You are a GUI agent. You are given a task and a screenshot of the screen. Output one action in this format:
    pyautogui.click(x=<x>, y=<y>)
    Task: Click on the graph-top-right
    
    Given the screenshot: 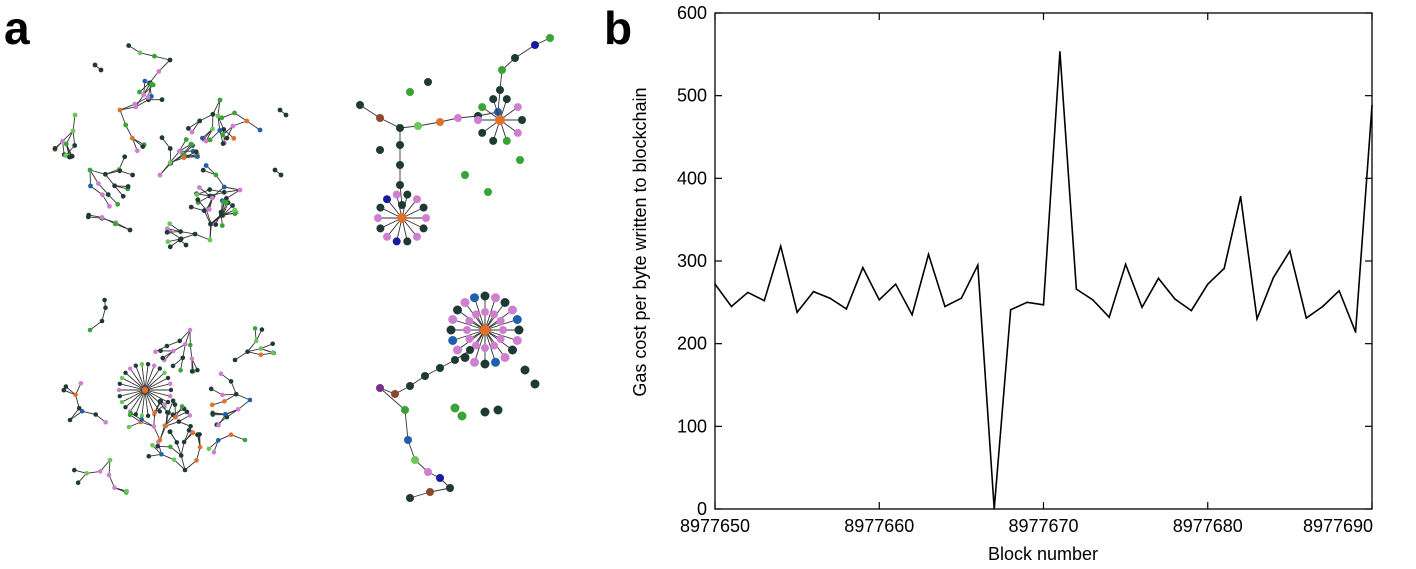 What is the action you would take?
    pyautogui.click(x=455, y=140)
    